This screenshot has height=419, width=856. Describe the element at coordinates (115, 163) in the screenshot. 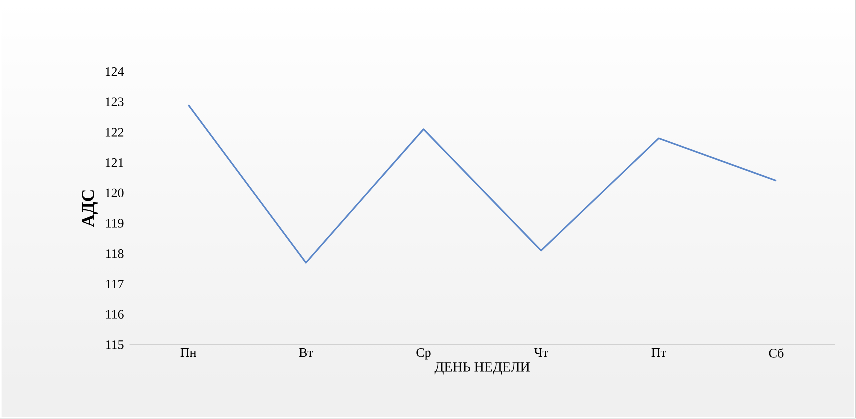

I see `y-tick-label: 121` at that location.